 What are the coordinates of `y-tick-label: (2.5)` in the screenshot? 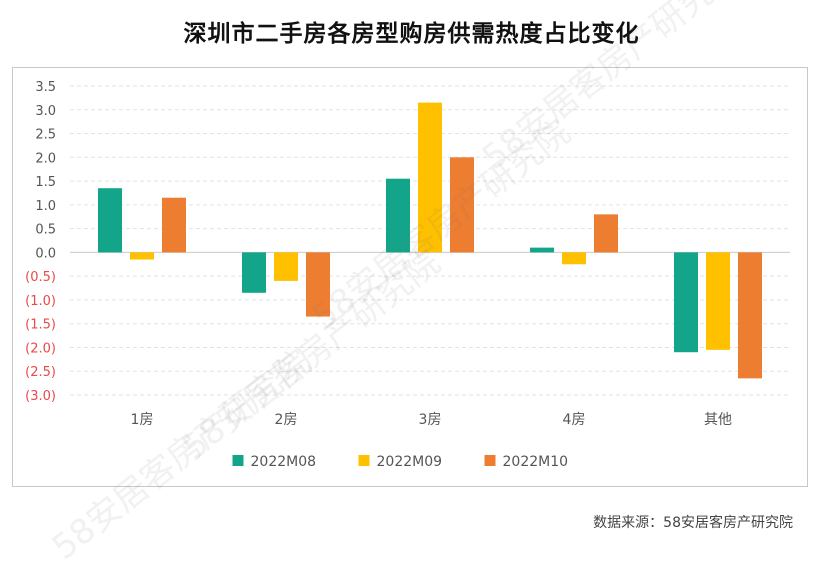 It's located at (40, 372).